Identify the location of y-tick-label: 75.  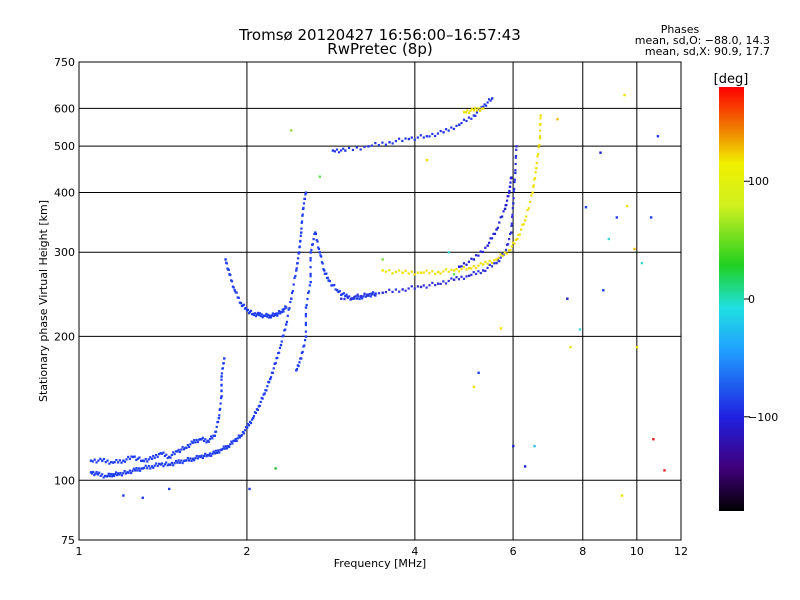
(68, 540).